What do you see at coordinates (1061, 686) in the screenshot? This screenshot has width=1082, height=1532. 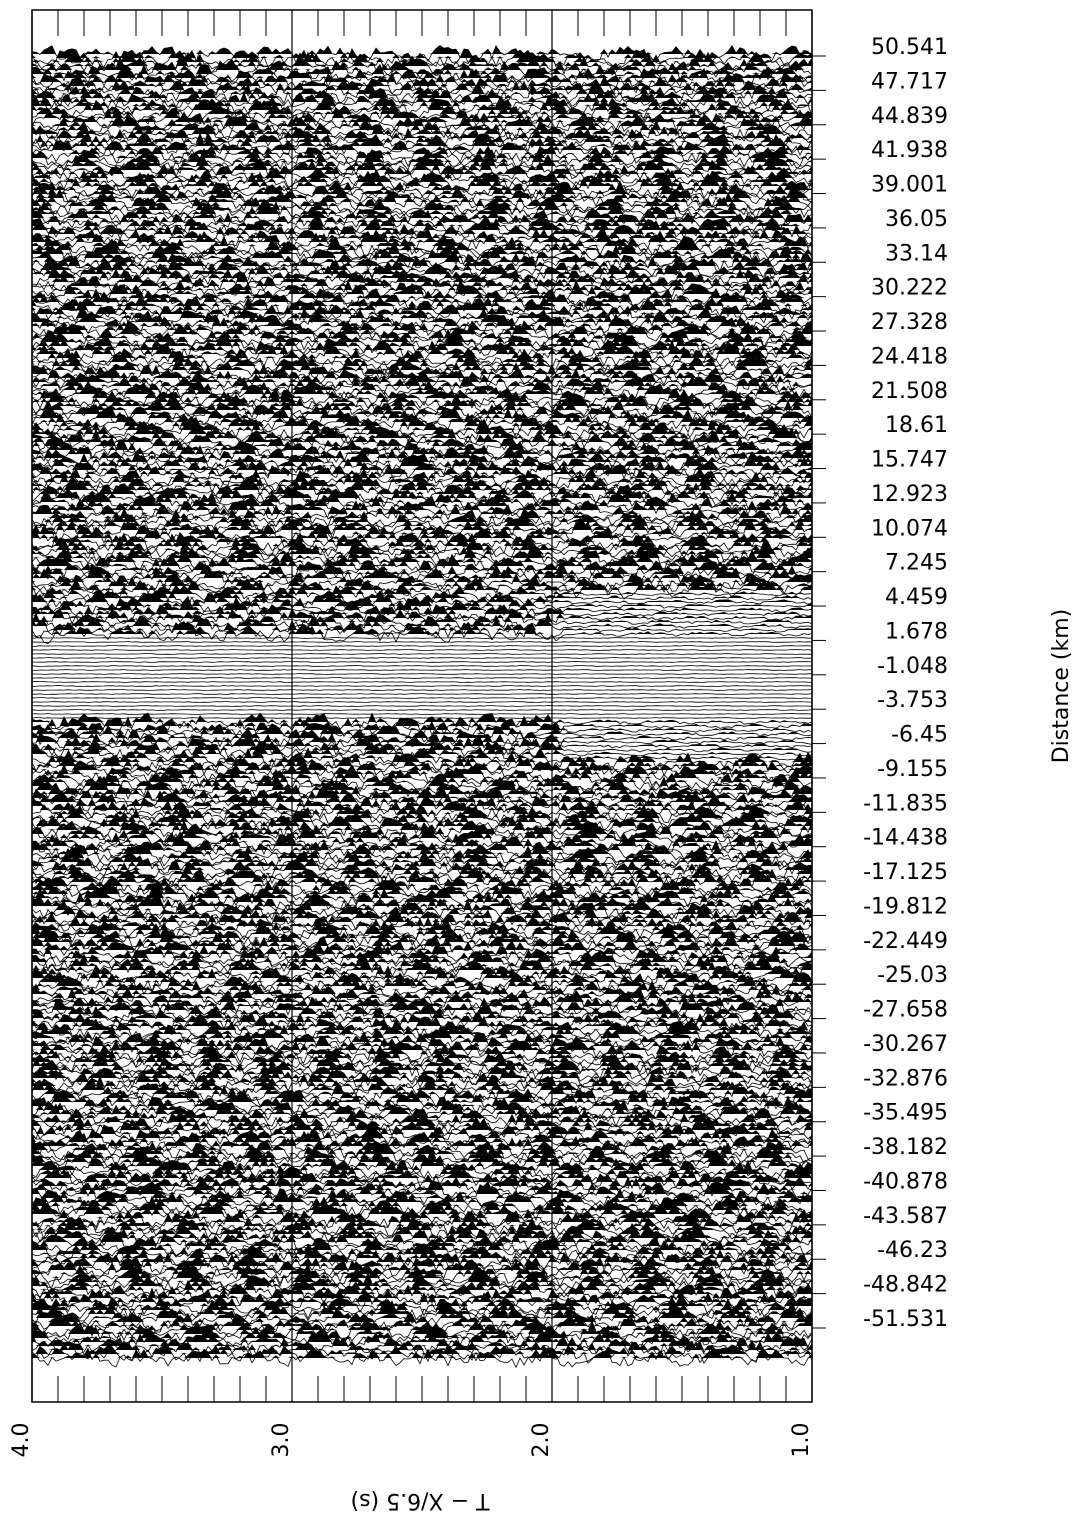 I see `y-axis-title: Distance (km)` at bounding box center [1061, 686].